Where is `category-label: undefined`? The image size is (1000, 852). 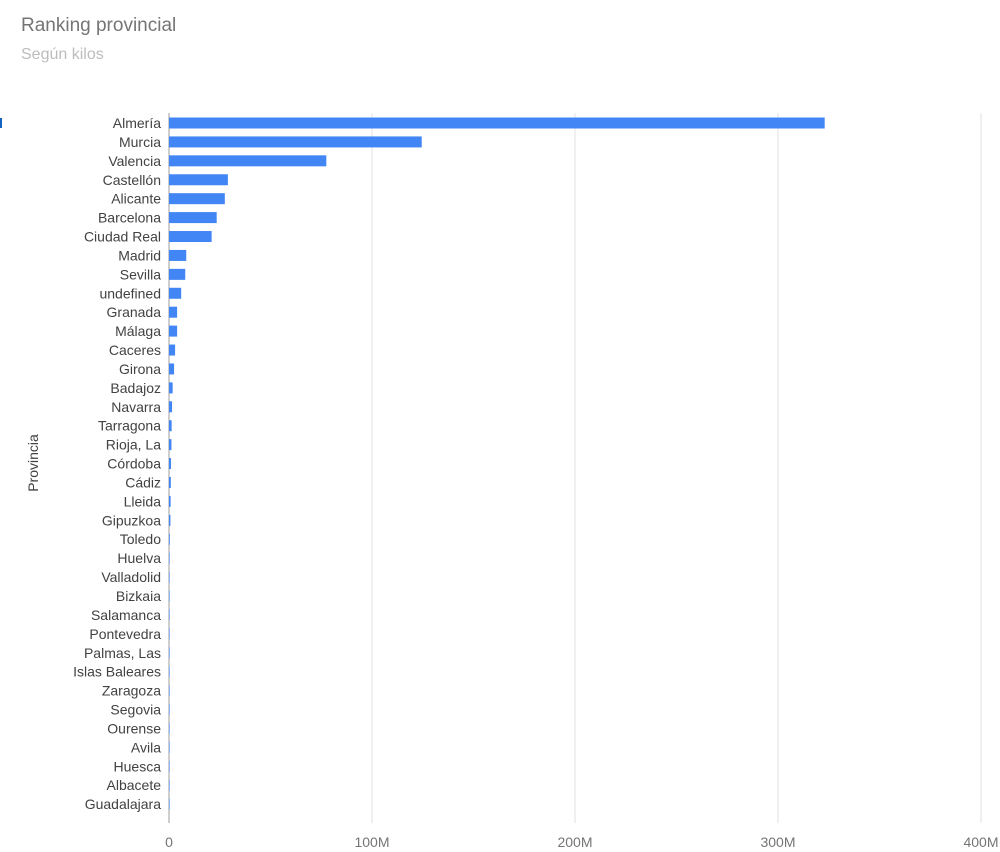 category-label: undefined is located at coordinates (130, 293).